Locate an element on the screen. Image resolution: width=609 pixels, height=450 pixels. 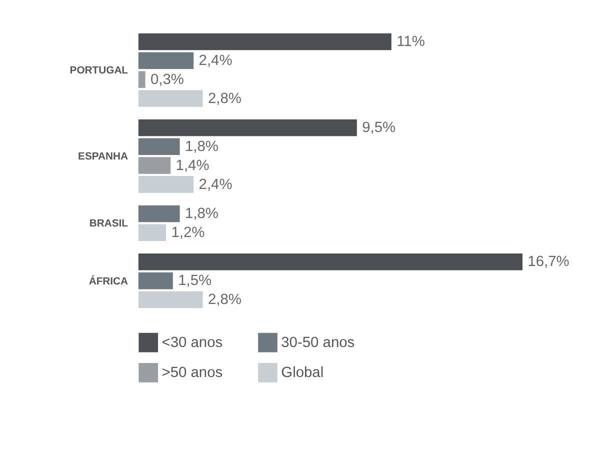
legend-label: >50 anos is located at coordinates (192, 373).